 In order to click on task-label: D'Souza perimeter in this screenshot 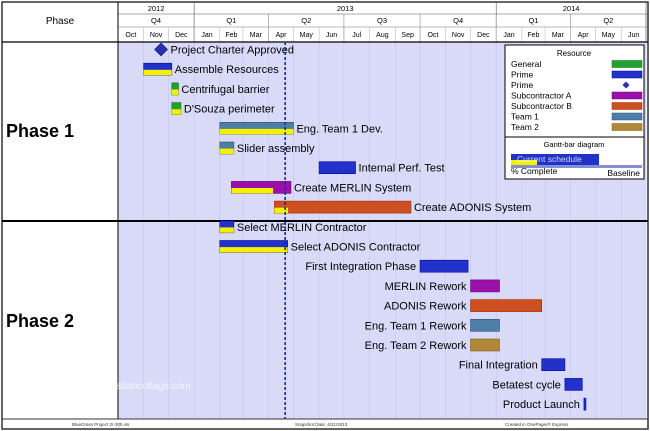, I will do `click(229, 110)`.